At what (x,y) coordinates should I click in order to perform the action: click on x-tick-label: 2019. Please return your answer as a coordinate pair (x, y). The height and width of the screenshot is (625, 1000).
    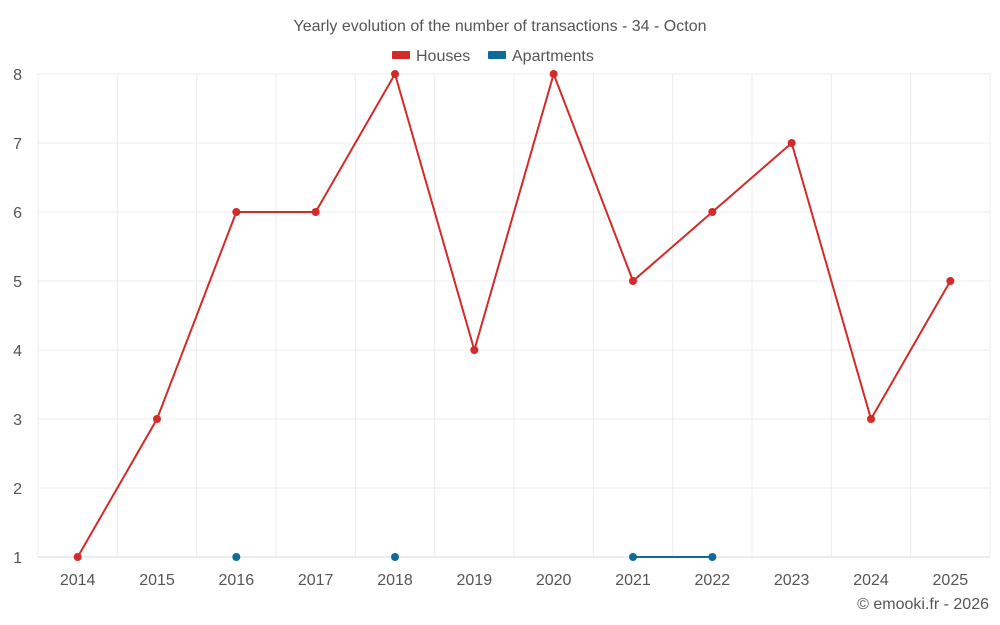
    Looking at the image, I should click on (475, 580).